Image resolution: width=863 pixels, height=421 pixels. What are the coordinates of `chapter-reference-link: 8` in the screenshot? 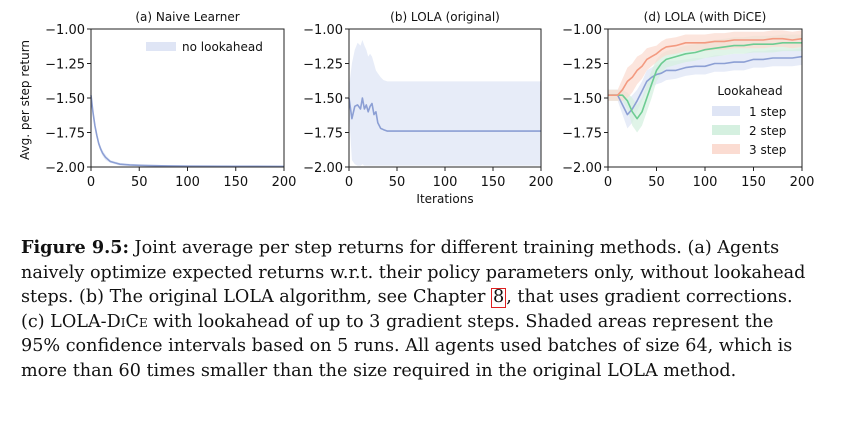 It's located at (499, 297).